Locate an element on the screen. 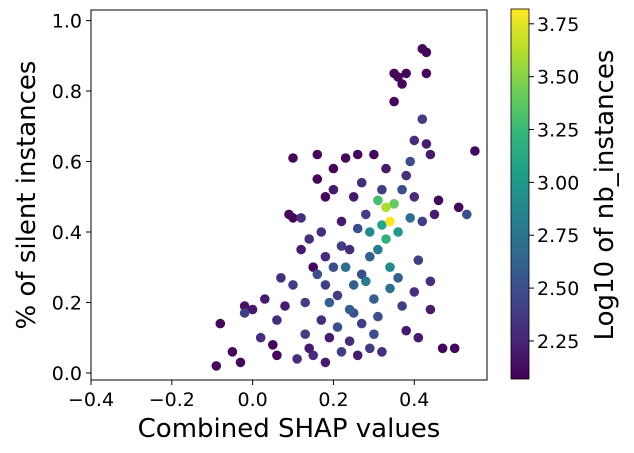 This screenshot has height=453, width=634. x-axis-ticks: −0.4 −0.2 0.0 0.2 0.4 is located at coordinates (248, 395).